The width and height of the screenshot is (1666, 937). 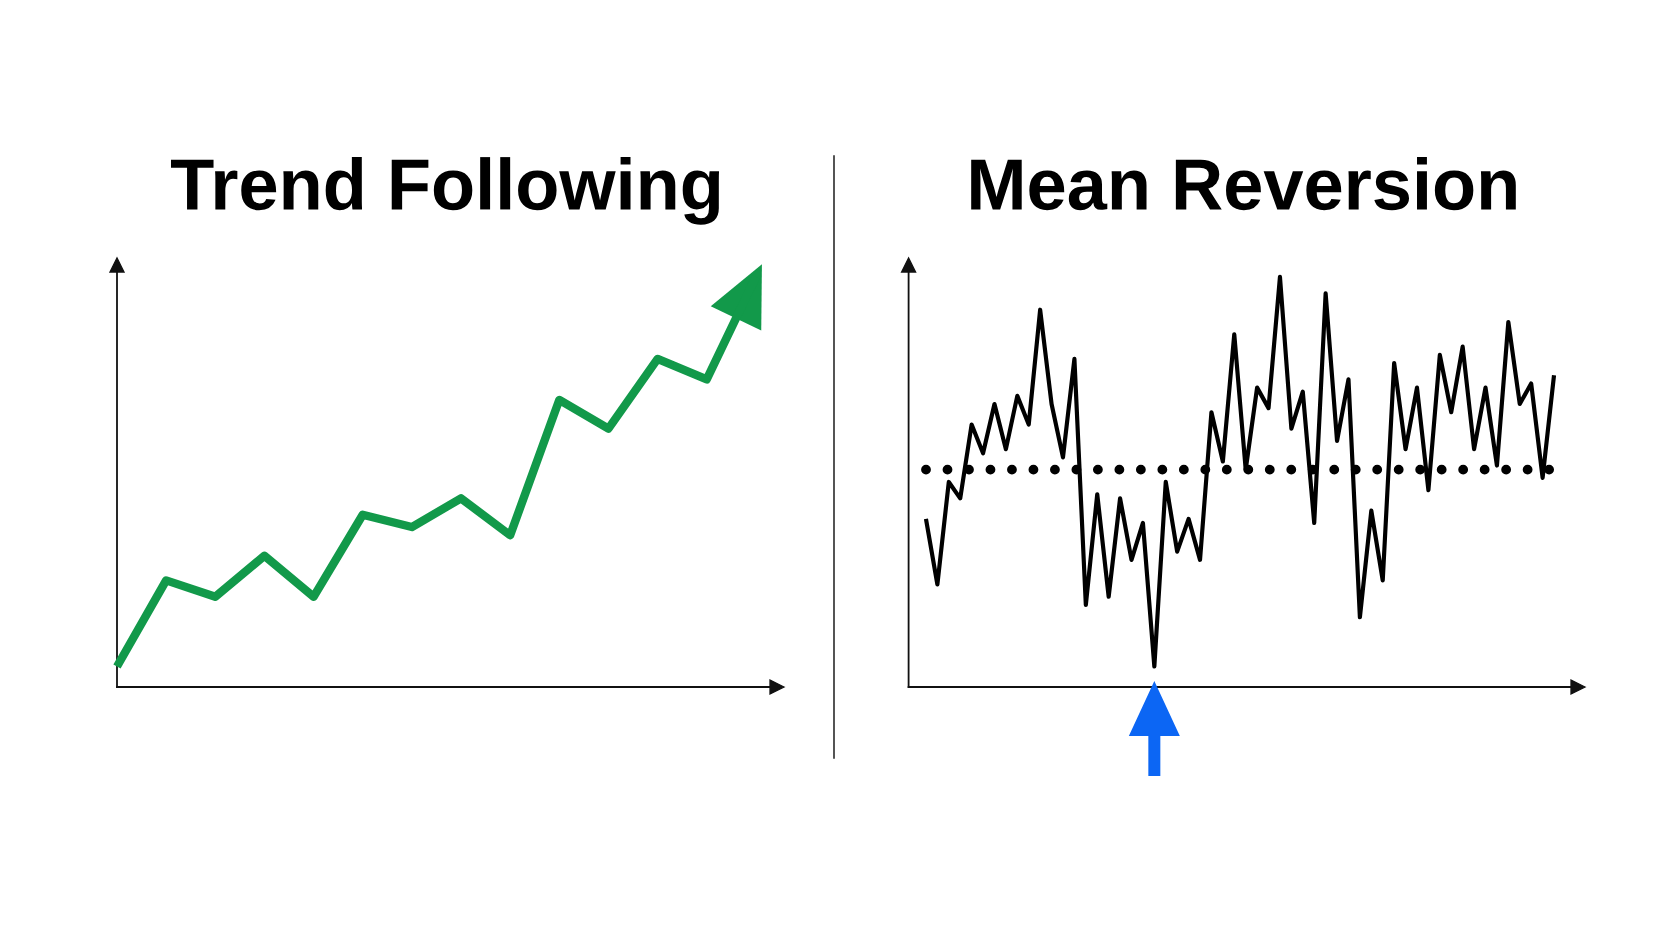 I want to click on chart-title: Trend Following, so click(x=445, y=191).